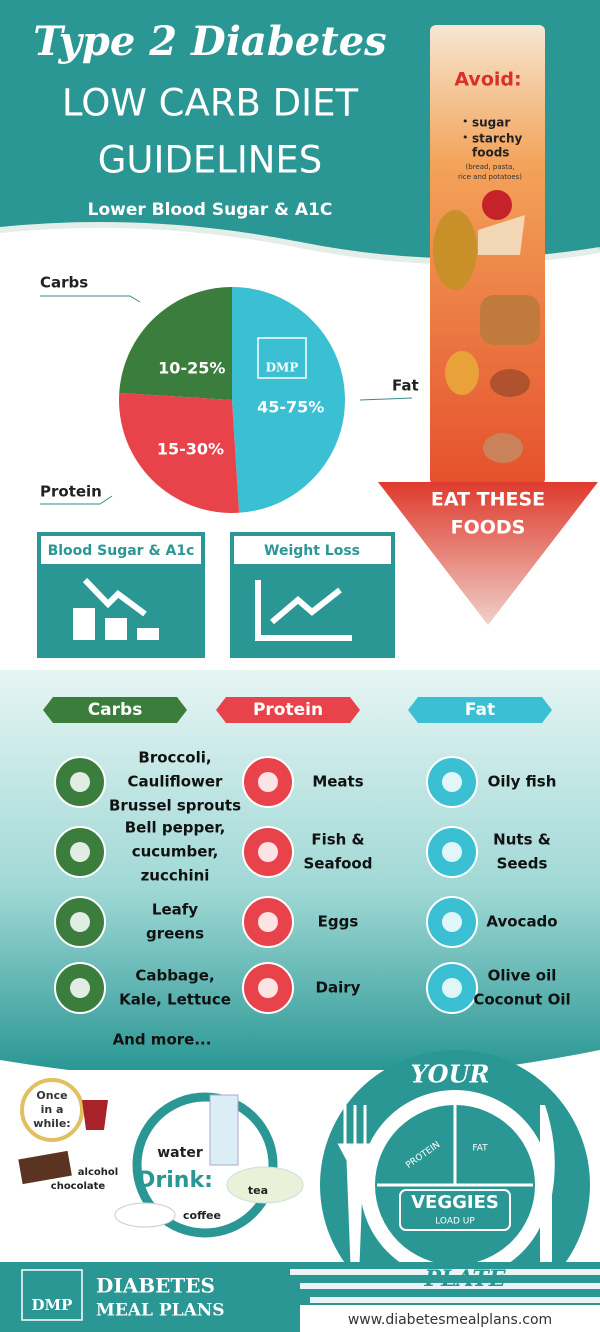 The image size is (600, 1332). I want to click on arrow-label: FOODS, so click(488, 528).